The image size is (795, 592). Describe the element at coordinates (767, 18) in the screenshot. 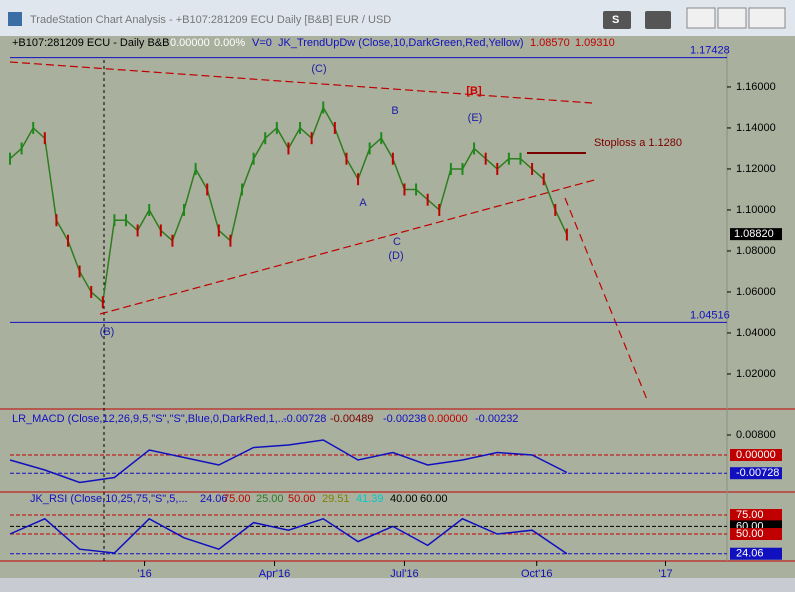

I see `close-button` at that location.